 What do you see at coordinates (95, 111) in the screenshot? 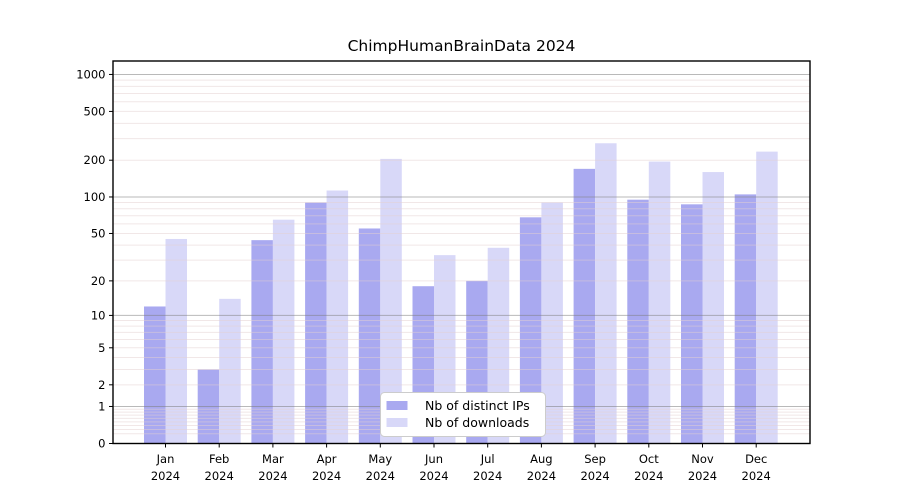
I see `y-tick-label: 500` at bounding box center [95, 111].